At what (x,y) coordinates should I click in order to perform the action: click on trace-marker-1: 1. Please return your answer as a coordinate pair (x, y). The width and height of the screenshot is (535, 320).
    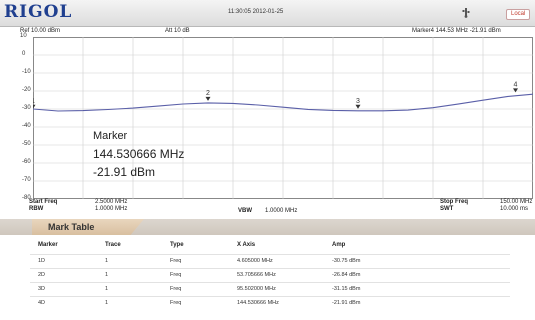
    Looking at the image, I should click on (34, 103).